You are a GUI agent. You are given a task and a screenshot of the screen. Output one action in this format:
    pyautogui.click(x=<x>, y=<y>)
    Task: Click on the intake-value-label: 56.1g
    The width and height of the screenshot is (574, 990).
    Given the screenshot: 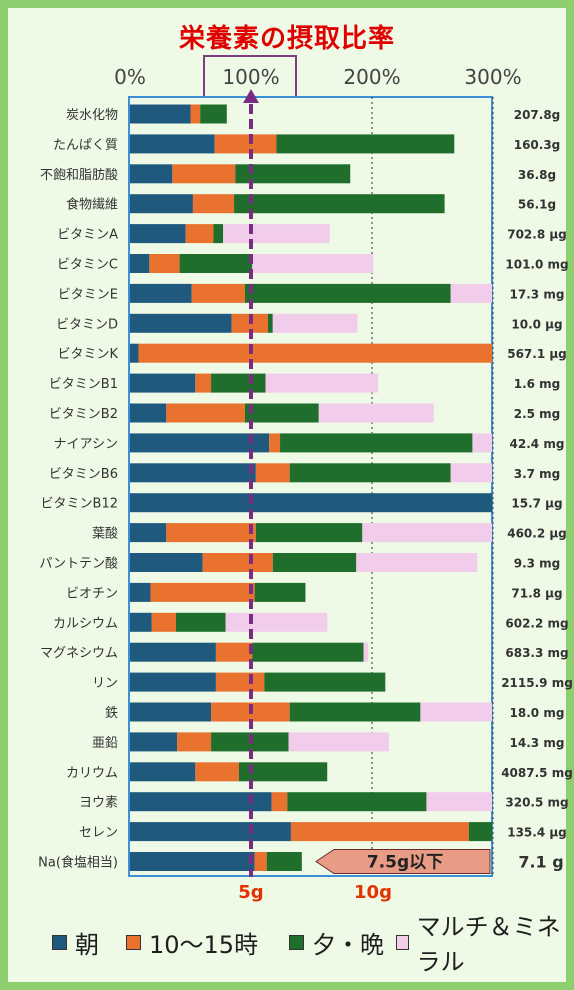 What is the action you would take?
    pyautogui.click(x=537, y=205)
    